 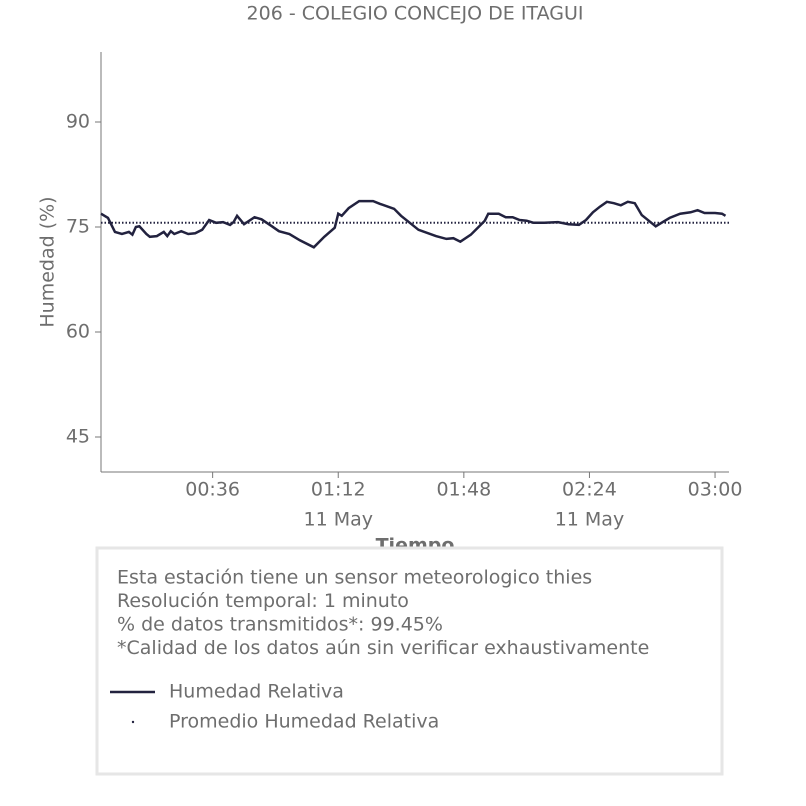 I want to click on x-tick-label: 02:24, so click(x=589, y=490).